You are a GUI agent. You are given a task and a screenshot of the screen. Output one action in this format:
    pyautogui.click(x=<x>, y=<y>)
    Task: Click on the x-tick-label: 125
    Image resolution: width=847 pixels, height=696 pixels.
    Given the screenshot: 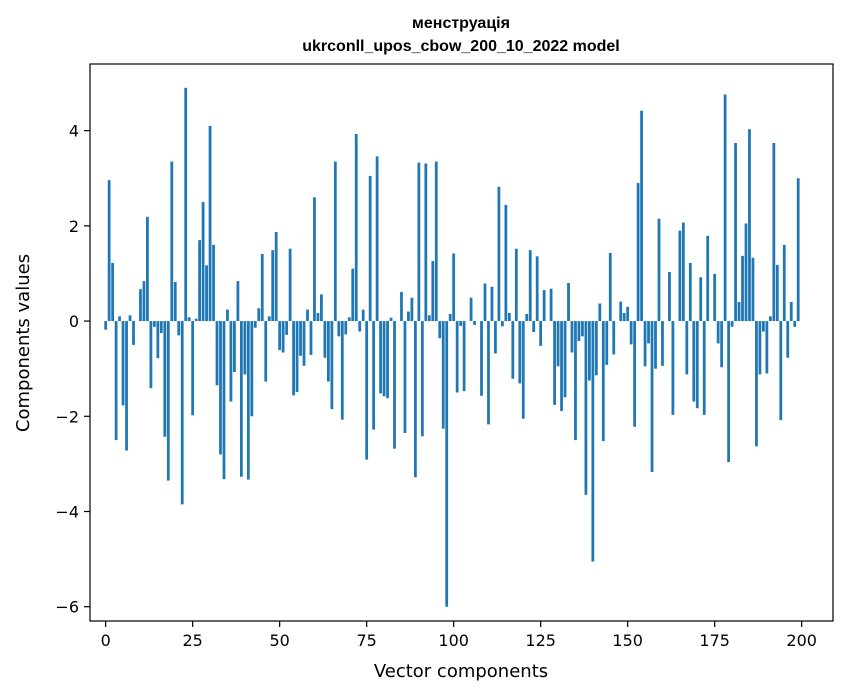 What is the action you would take?
    pyautogui.click(x=540, y=640)
    